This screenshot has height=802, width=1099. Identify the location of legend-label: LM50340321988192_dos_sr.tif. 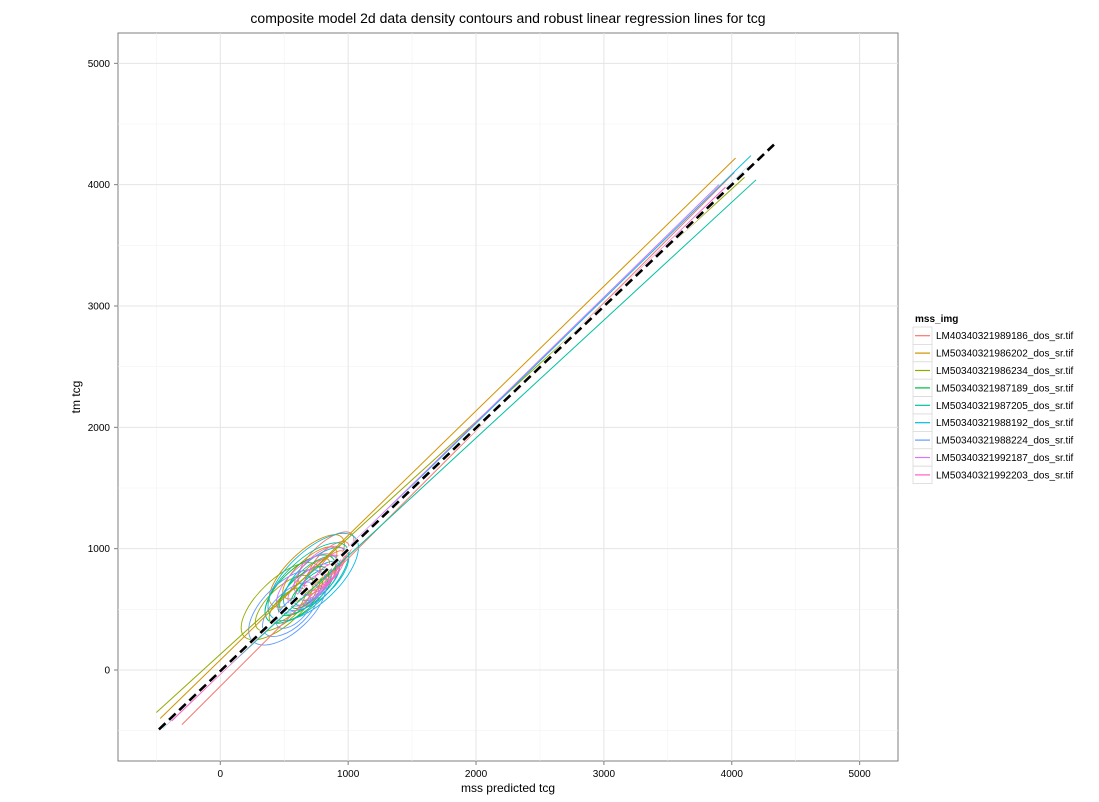
(1005, 423).